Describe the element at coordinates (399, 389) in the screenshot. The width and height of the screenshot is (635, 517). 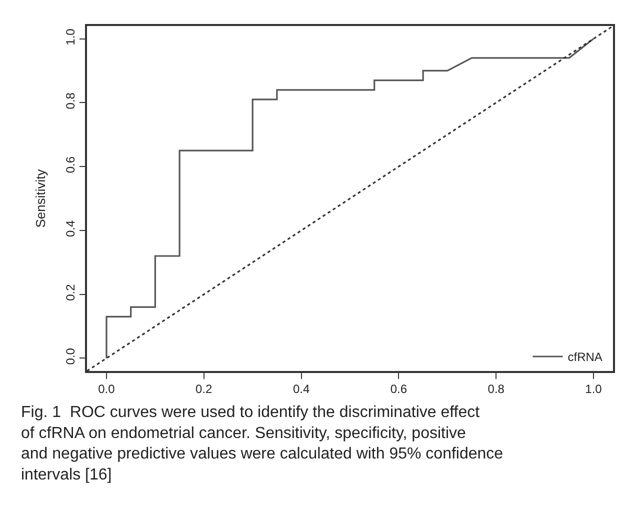
I see `x-tick-label: 0.6` at that location.